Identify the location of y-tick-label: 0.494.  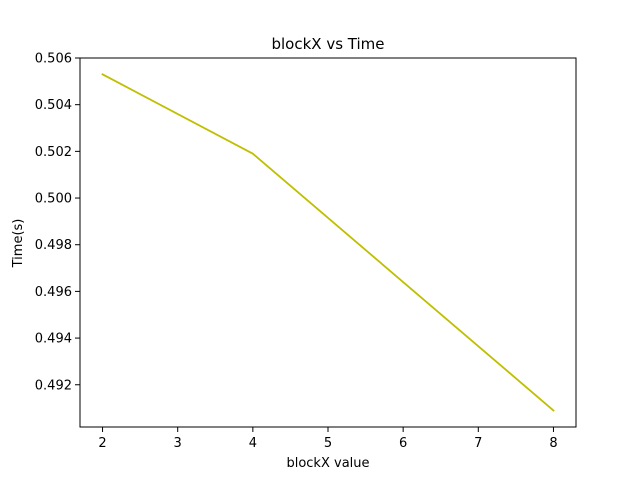
(53, 339).